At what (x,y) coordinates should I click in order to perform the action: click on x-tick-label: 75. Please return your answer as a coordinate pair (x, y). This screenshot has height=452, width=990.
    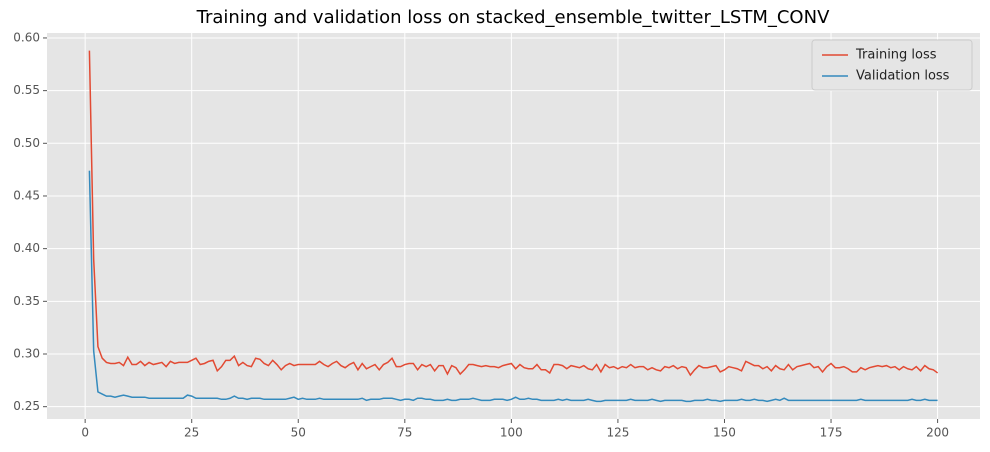
    Looking at the image, I should click on (404, 433).